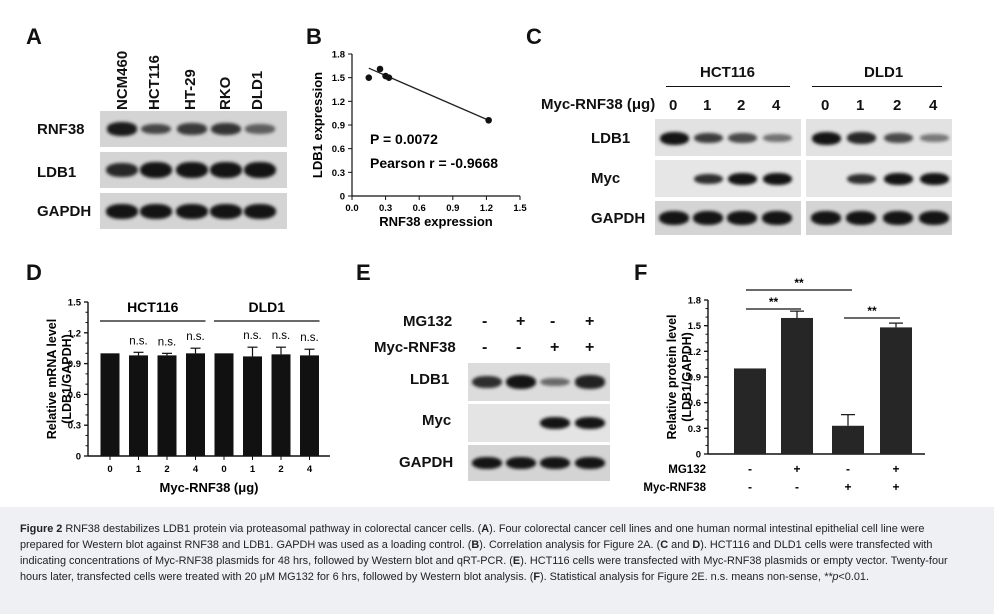 Image resolution: width=994 pixels, height=614 pixels. Describe the element at coordinates (122, 80) in the screenshot. I see `lane-label: NCM460` at that location.